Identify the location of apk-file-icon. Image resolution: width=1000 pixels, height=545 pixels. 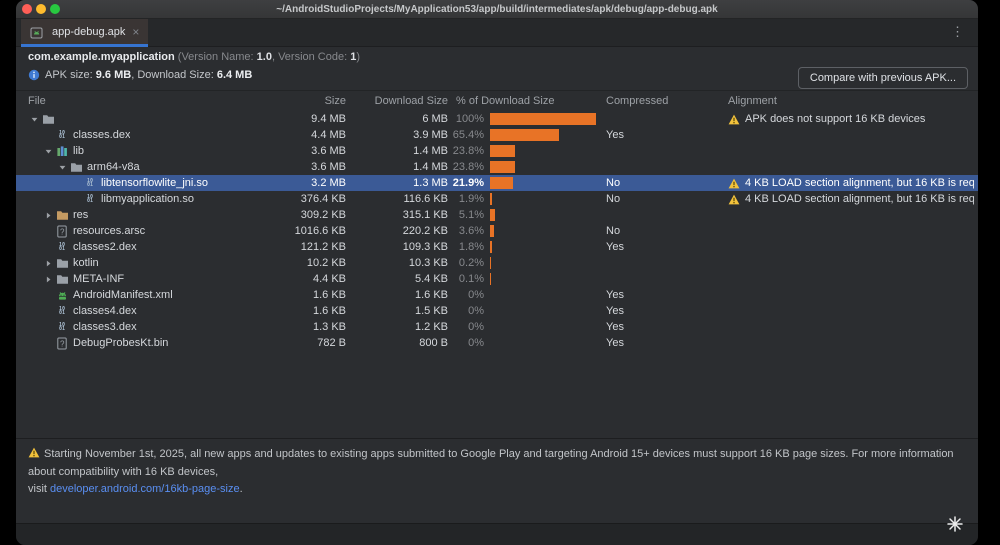
(36, 32).